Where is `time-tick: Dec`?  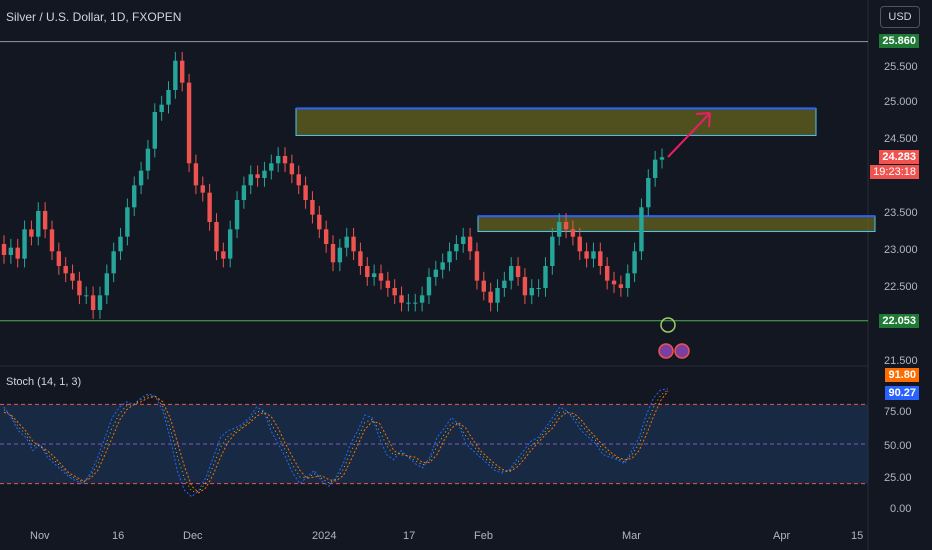 time-tick: Dec is located at coordinates (193, 536).